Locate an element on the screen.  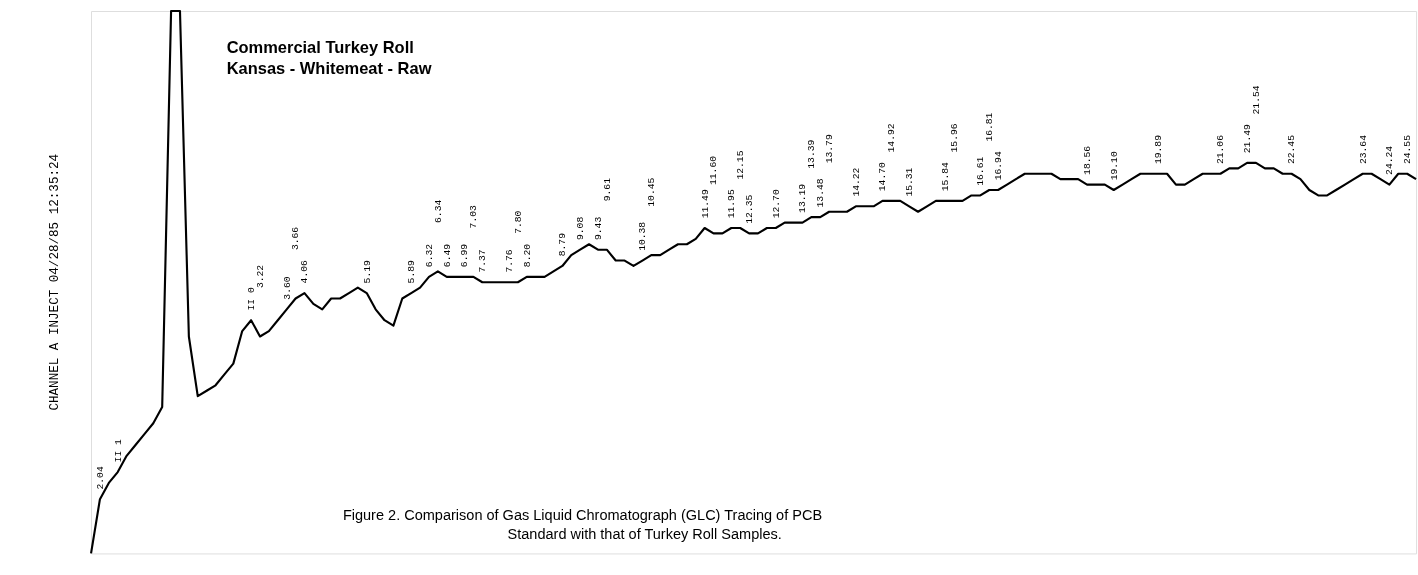
x-tick-label: 12.15 is located at coordinates (741, 165).